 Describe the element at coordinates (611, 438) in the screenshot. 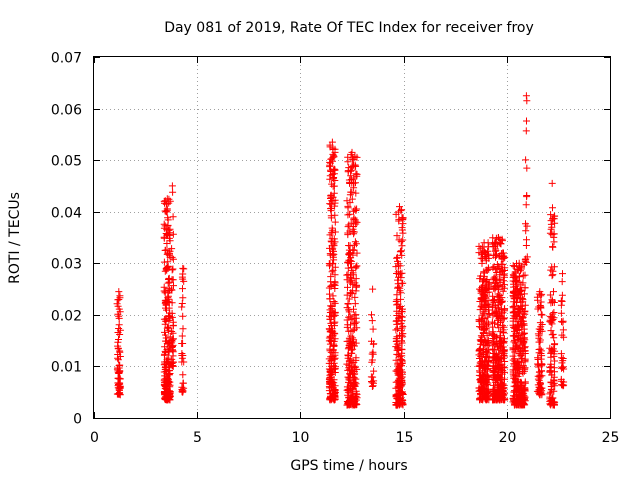

I see `x-tick-label: 25` at that location.